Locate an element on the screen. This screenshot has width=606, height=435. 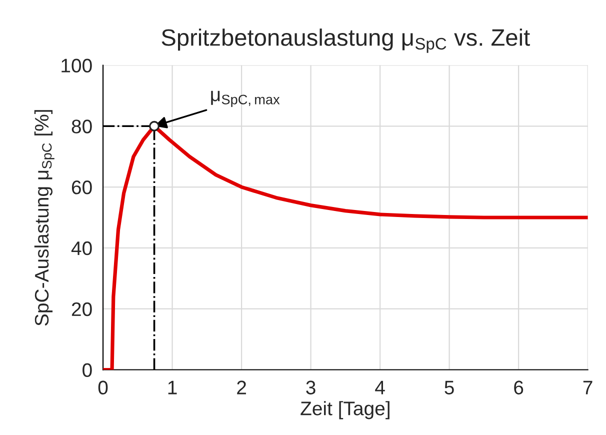
y-tick-label: 60 is located at coordinates (82, 187).